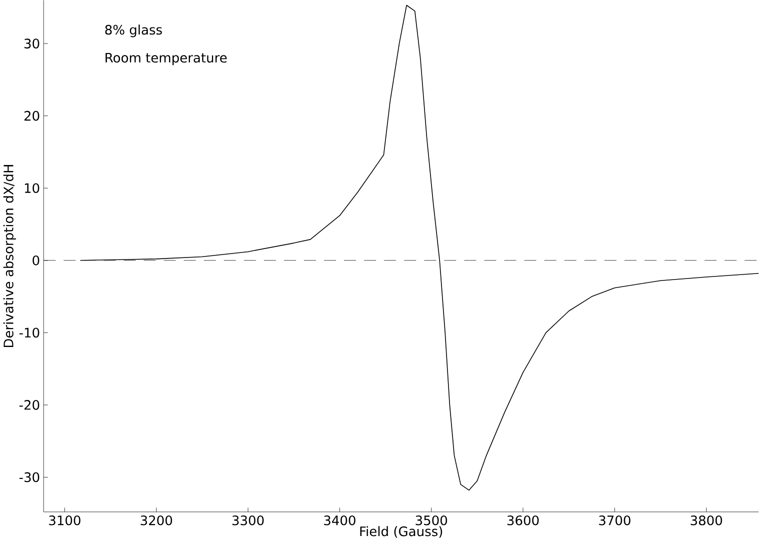 Image resolution: width=759 pixels, height=541 pixels. I want to click on x-tick-label: 3800, so click(706, 520).